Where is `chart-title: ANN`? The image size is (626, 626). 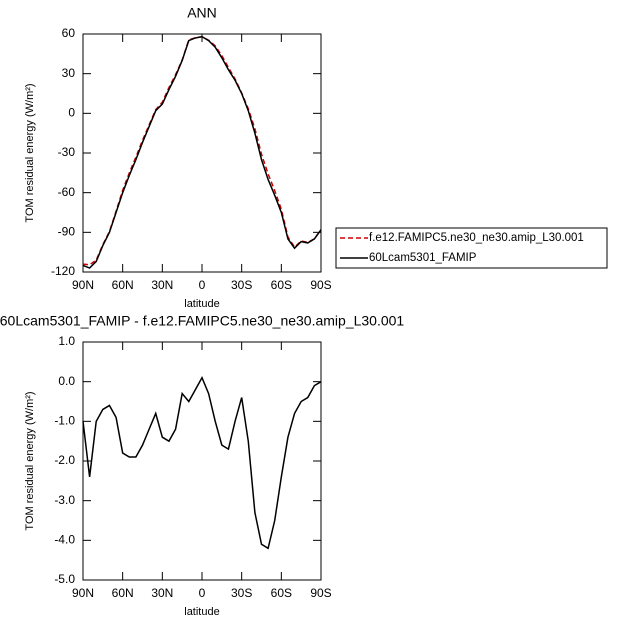 chart-title: ANN is located at coordinates (202, 13).